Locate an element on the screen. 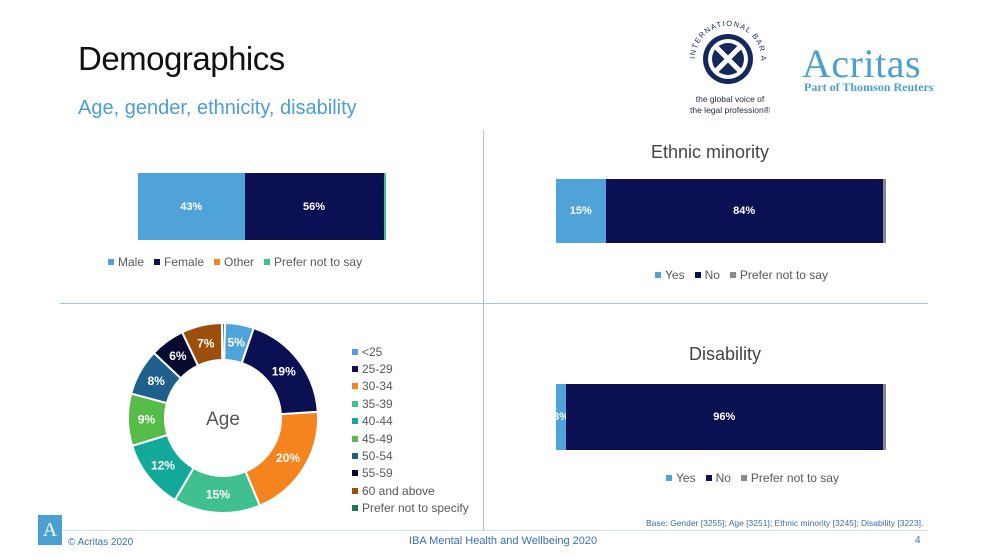 The height and width of the screenshot is (559, 993). disability-legend-item-prefer-not-to-say: Prefer not to say is located at coordinates (789, 478).